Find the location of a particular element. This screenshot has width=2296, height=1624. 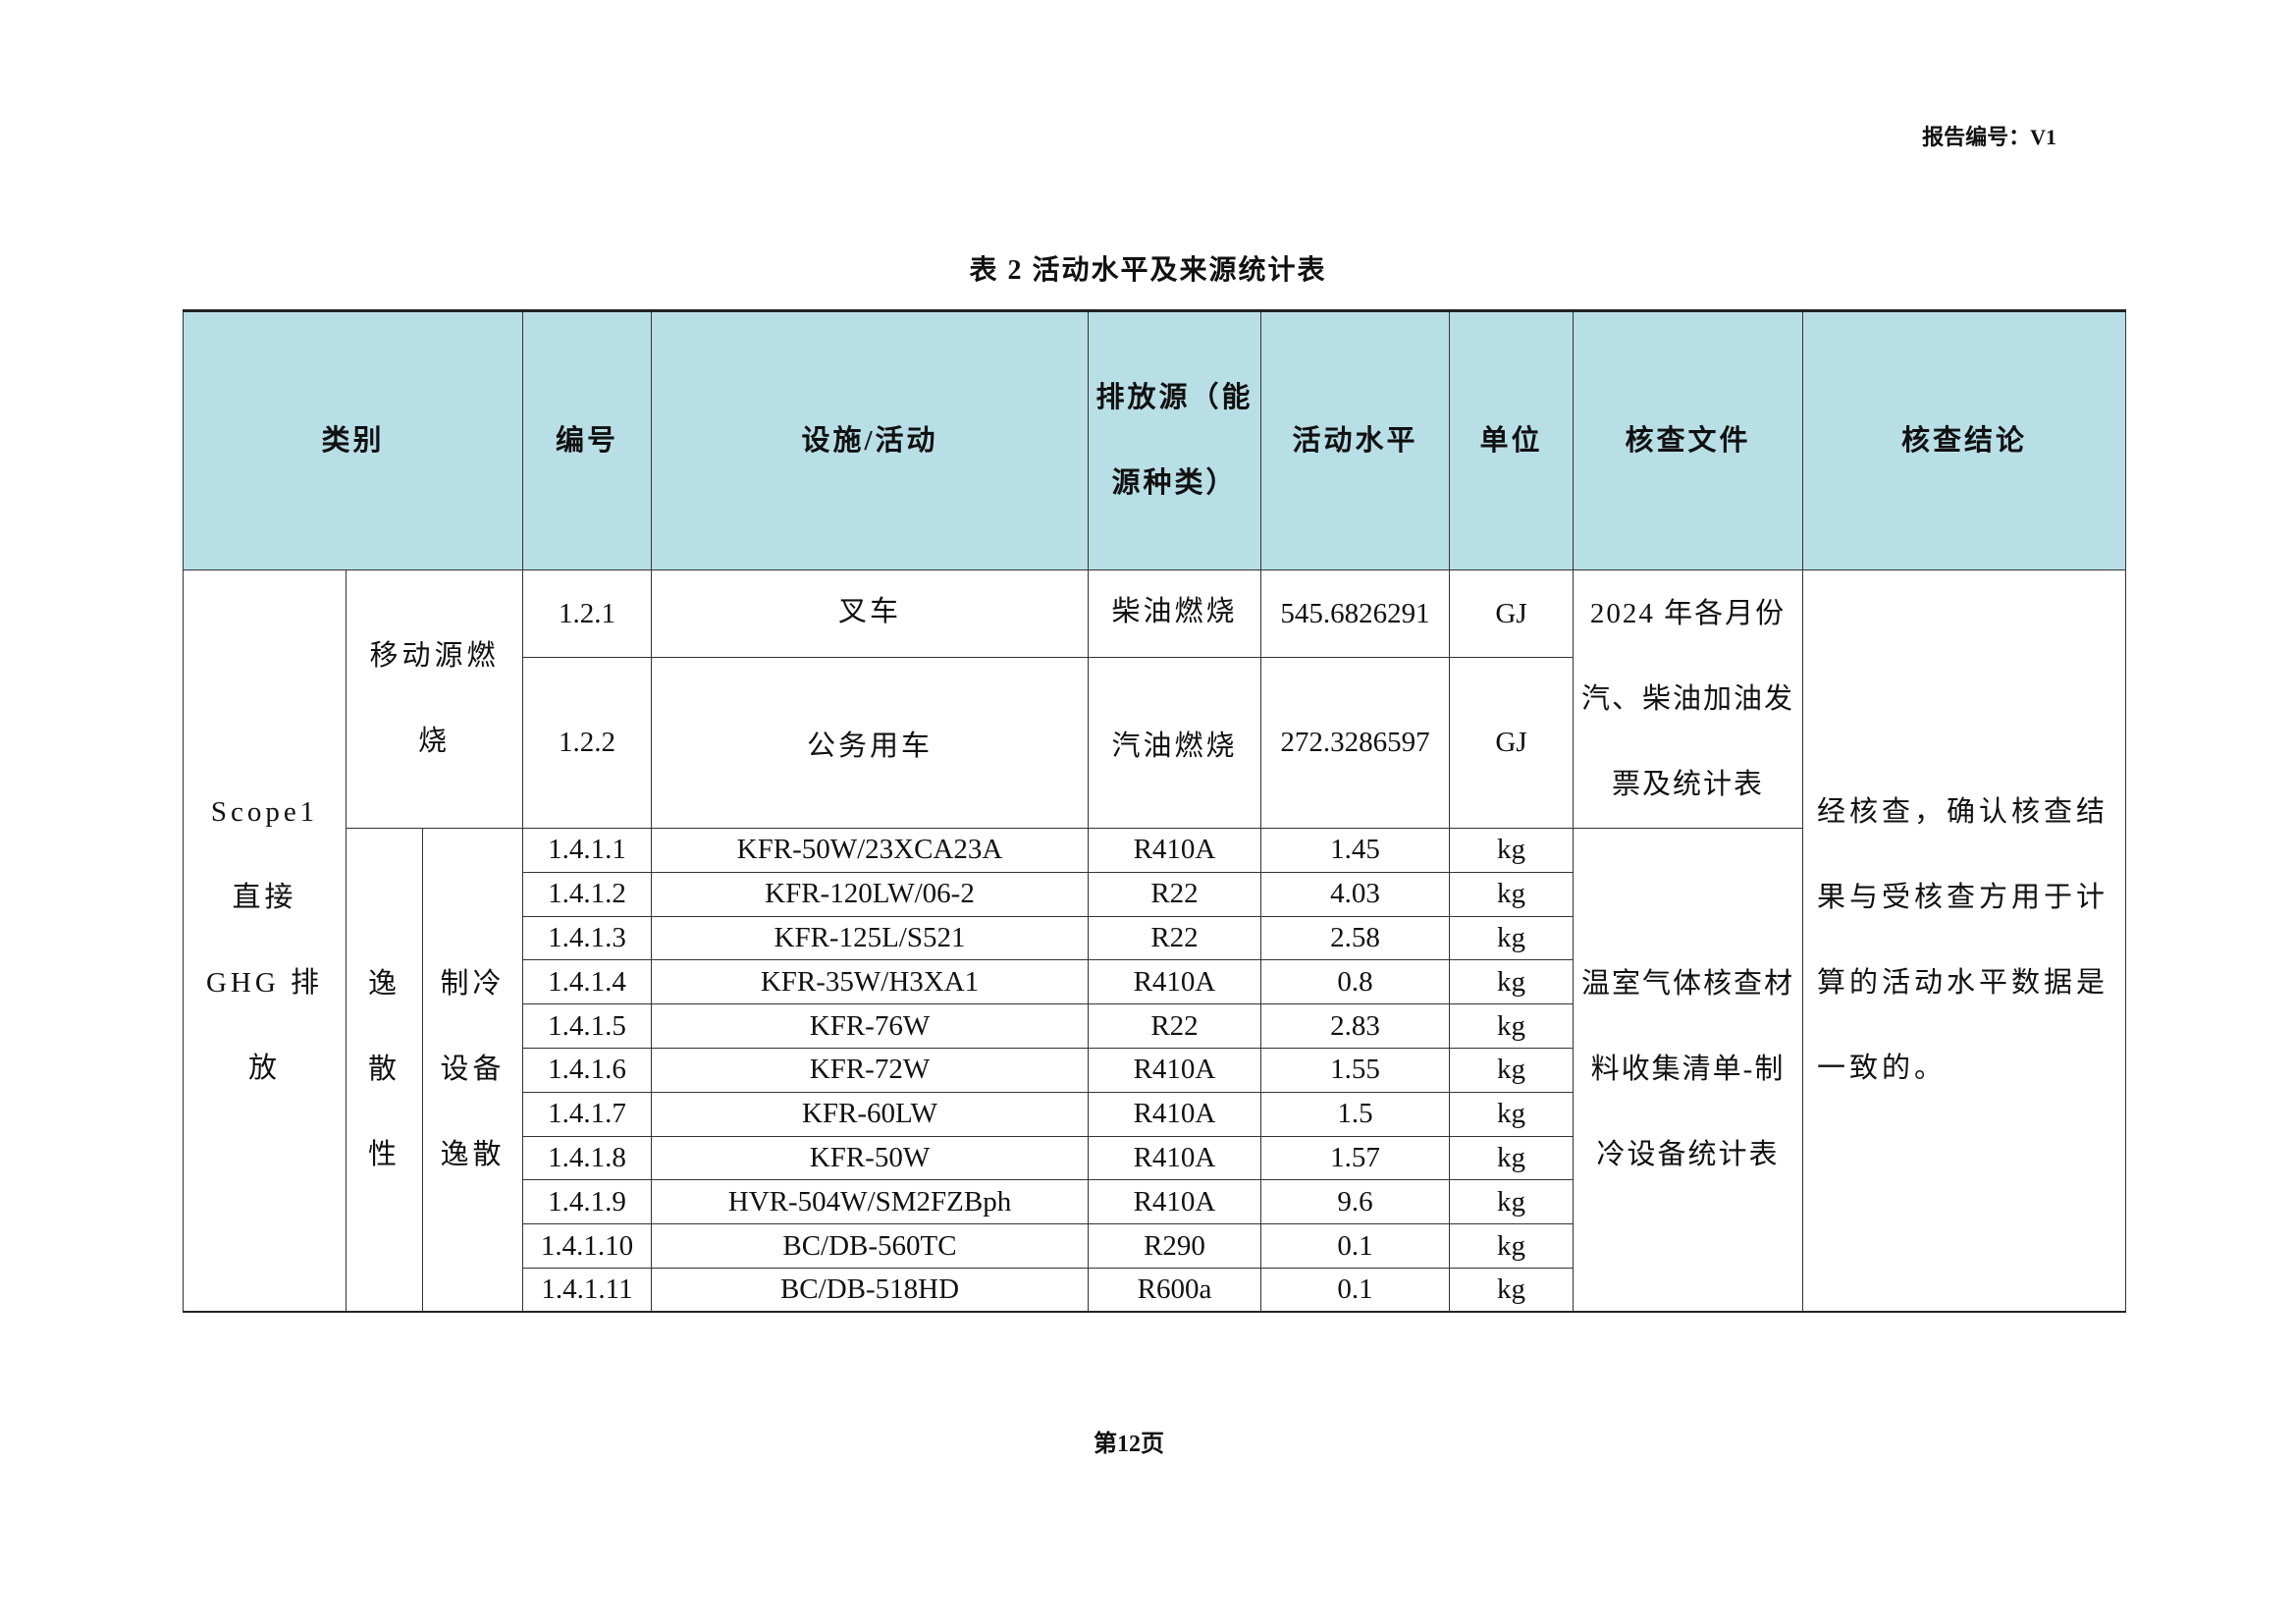

table-row: 1.4.1.8 KFR-50W R410A 1.57 kg is located at coordinates (1155, 1158).